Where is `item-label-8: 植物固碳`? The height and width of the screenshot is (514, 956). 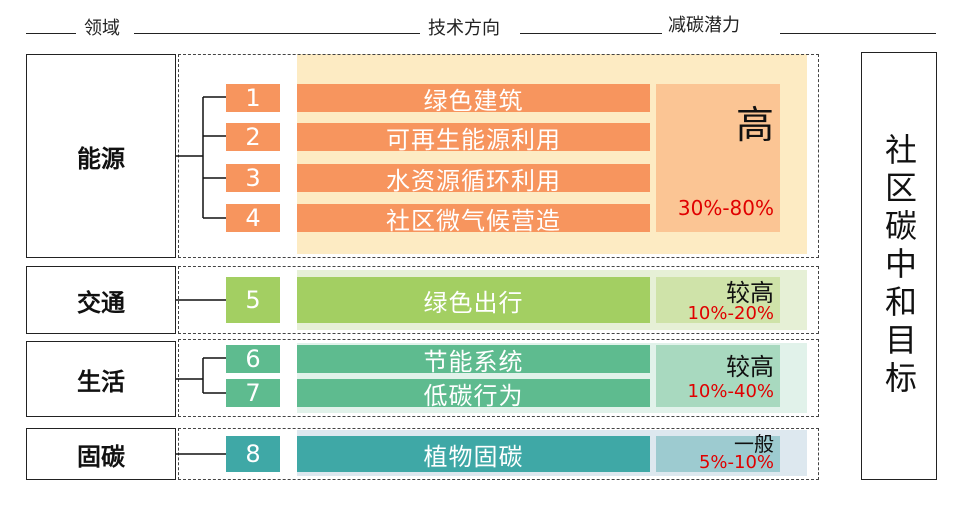
item-label-8: 植物固碳 is located at coordinates (473, 454).